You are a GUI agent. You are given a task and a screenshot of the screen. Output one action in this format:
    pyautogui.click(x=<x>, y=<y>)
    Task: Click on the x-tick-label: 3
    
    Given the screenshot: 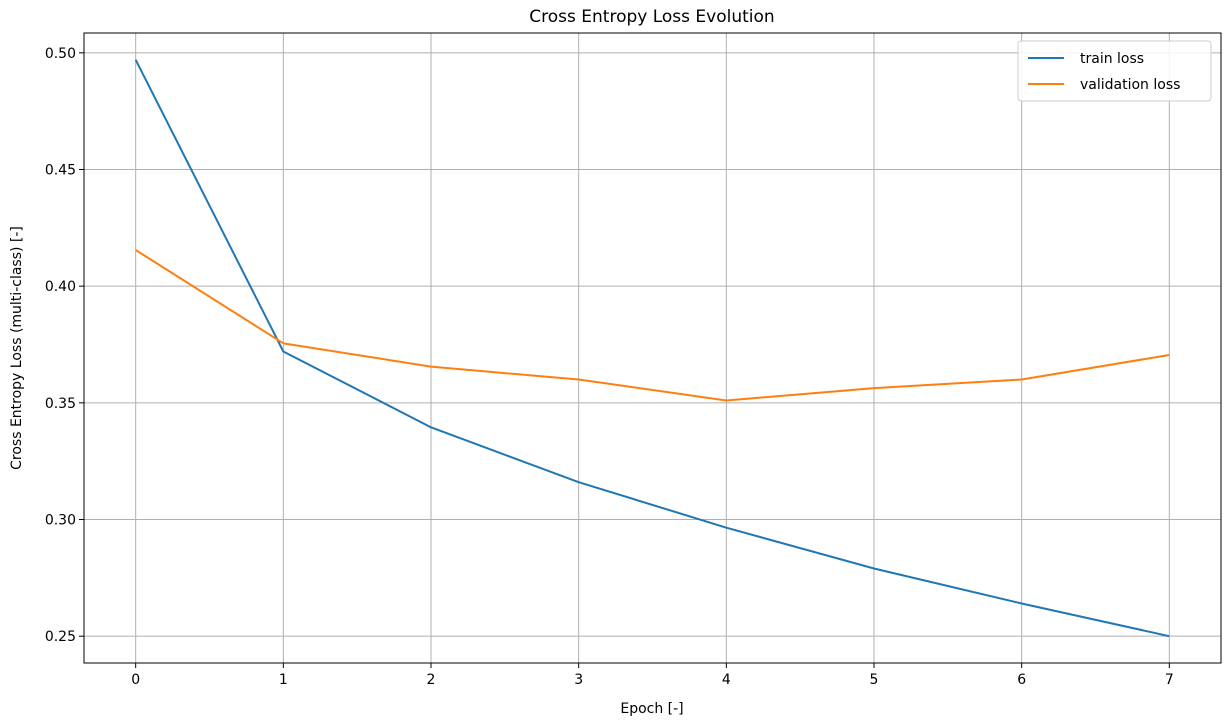 What is the action you would take?
    pyautogui.click(x=578, y=680)
    